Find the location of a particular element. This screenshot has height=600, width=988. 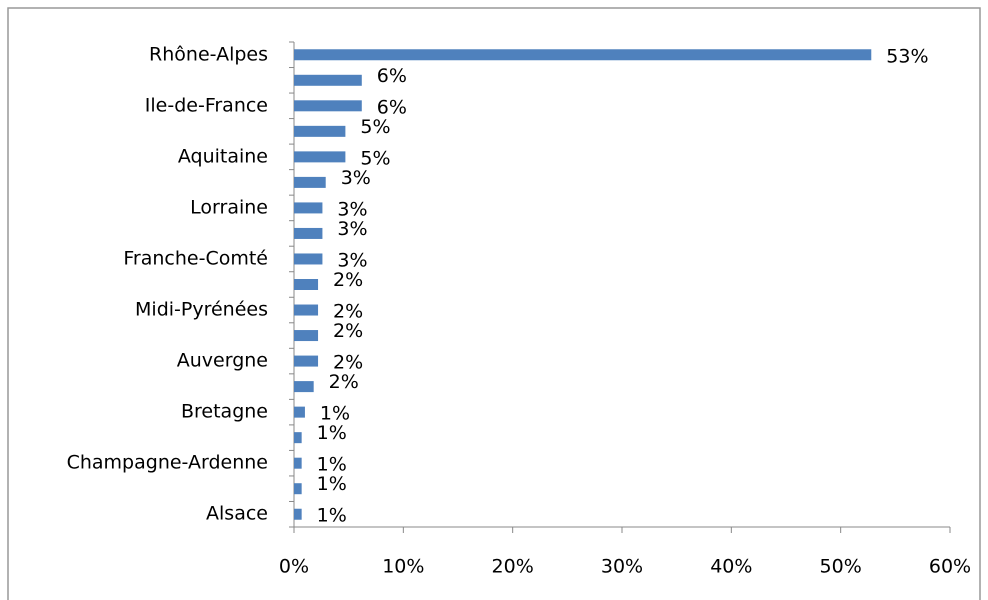

y-tick-label: Lorraine is located at coordinates (229, 207).